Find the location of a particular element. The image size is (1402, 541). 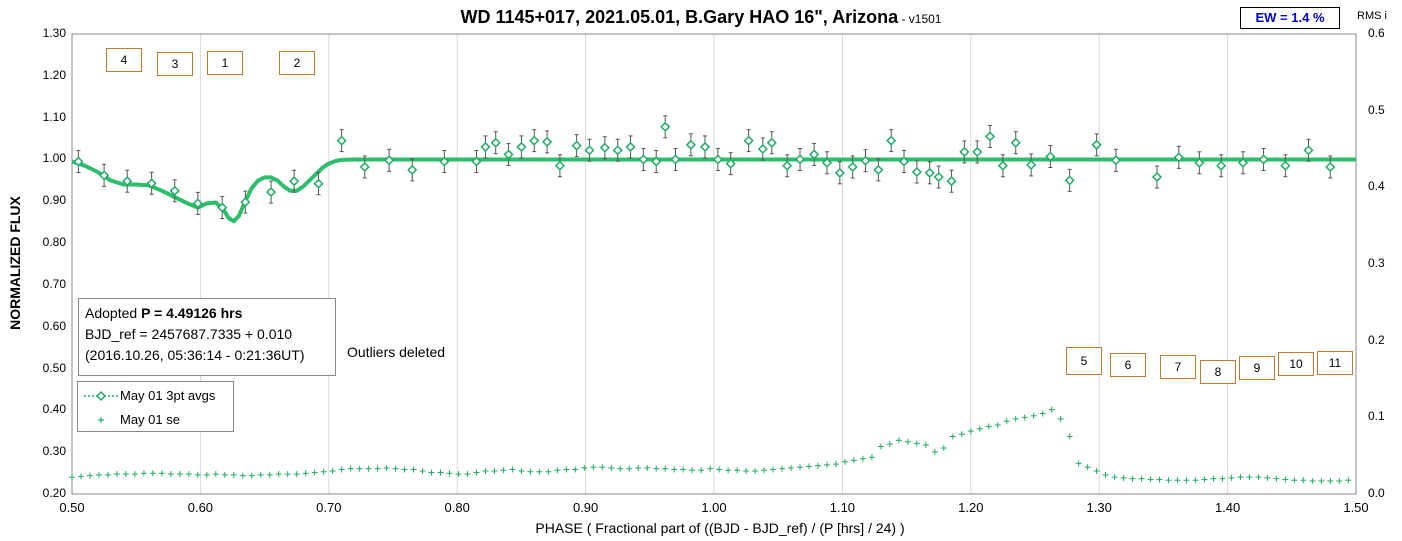

y2-tick-label: 0.5 is located at coordinates (1376, 109).